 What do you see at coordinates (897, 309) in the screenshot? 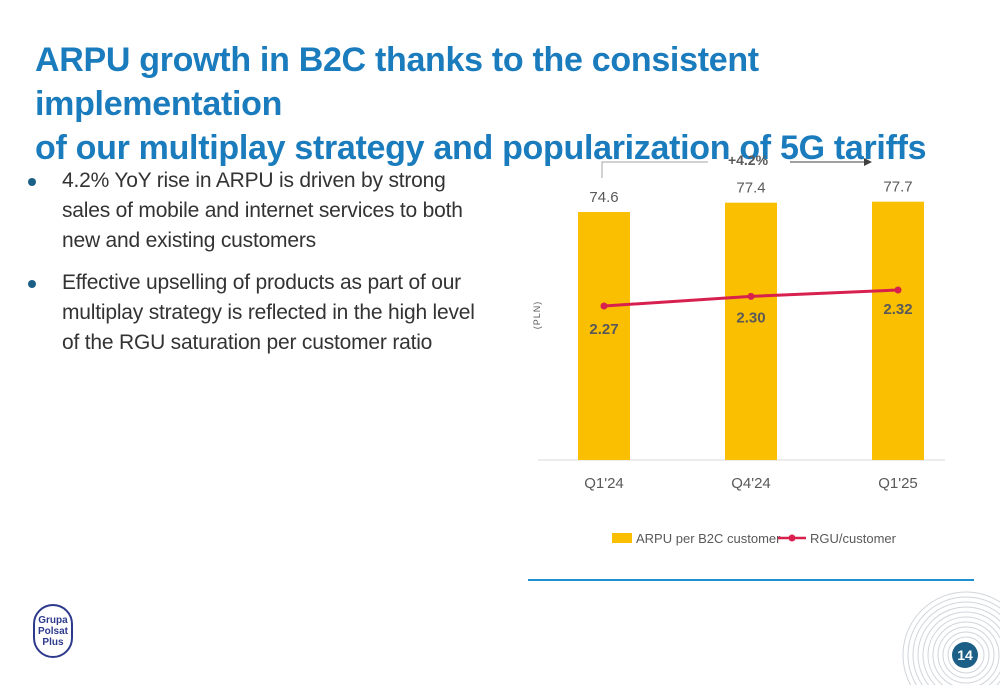
I see `rgu-value-label: 2.32` at bounding box center [897, 309].